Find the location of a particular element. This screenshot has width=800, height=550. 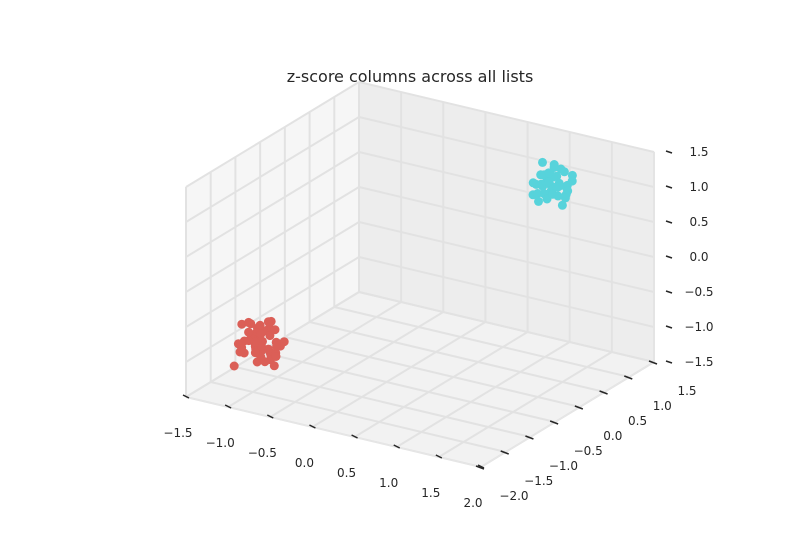

y-tick-label: −1.5 is located at coordinates (538, 481).